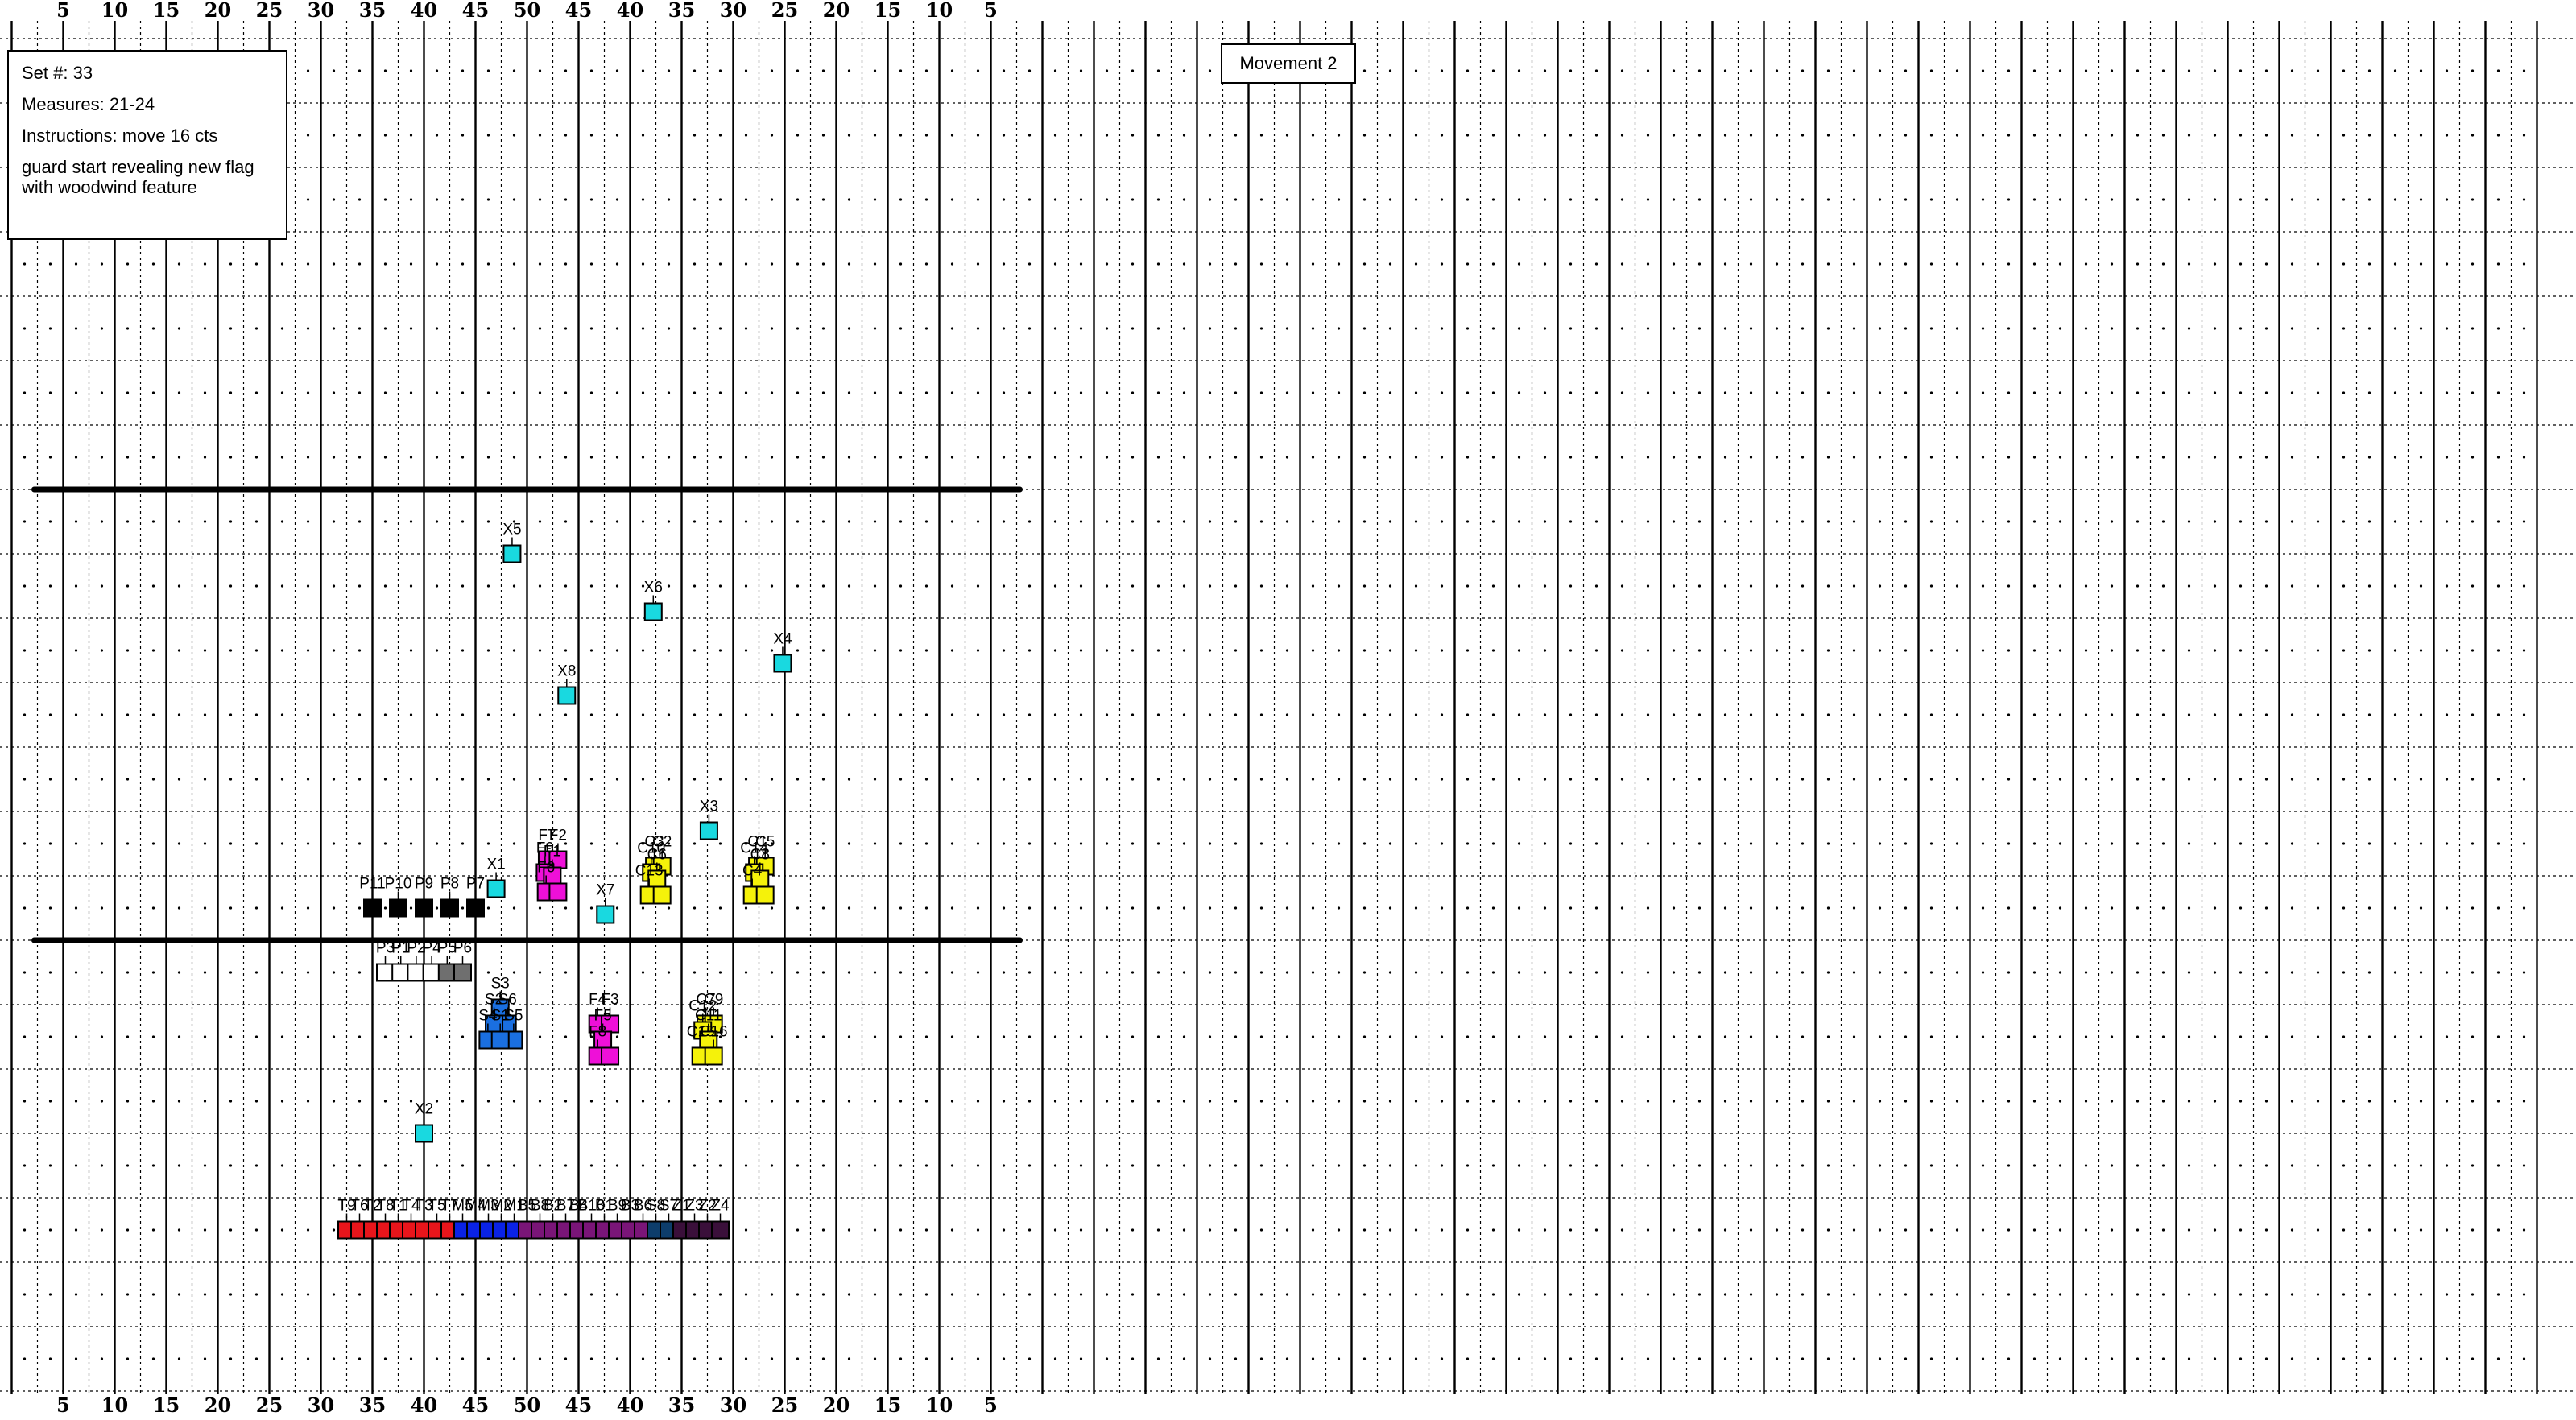 Image resolution: width=2576 pixels, height=1420 pixels. I want to click on performer-p5: P5, so click(447, 961).